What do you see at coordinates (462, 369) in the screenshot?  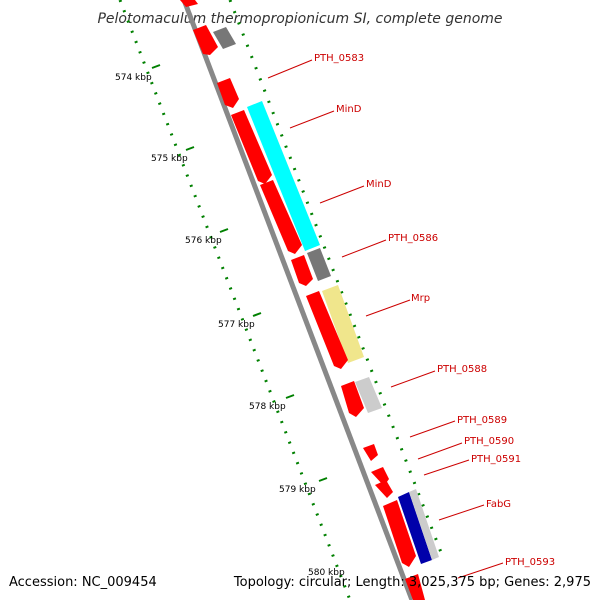 I see `gene-label-pth-0588: PTH_0588` at bounding box center [462, 369].